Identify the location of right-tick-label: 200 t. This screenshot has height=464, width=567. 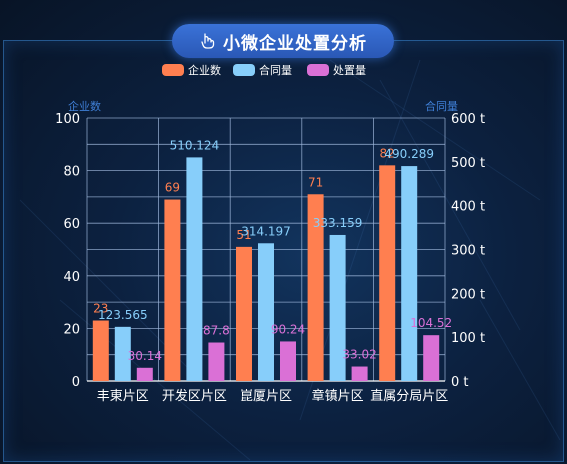
(468, 294).